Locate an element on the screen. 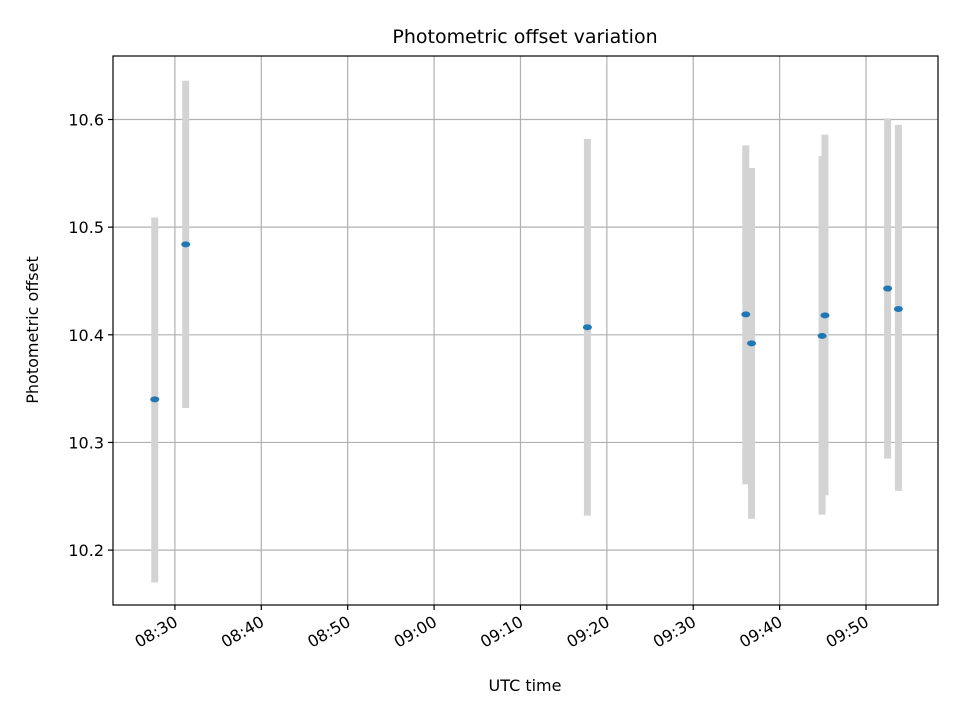  chart-title: Photometric offset variation is located at coordinates (524, 37).